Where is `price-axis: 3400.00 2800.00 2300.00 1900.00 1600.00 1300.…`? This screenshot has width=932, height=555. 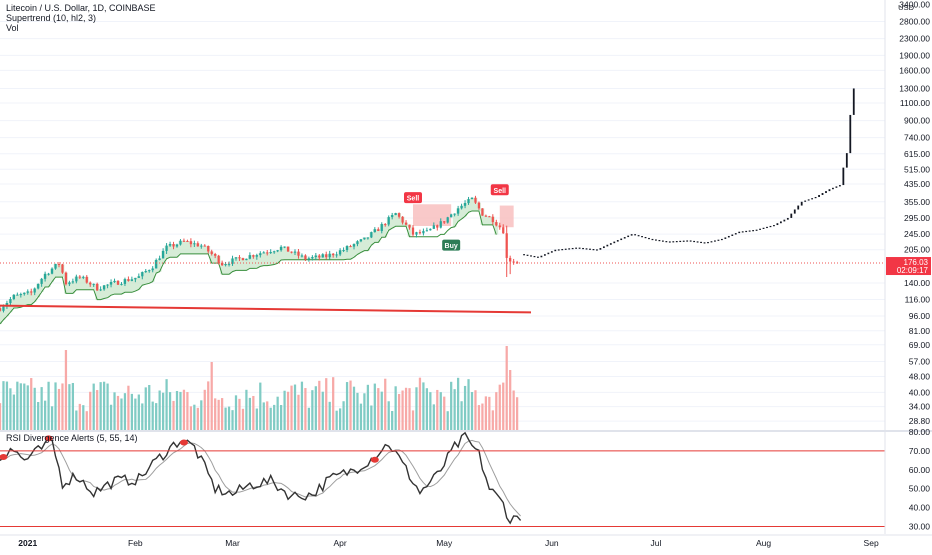
price-axis: 3400.00 2800.00 2300.00 1900.00 1600.00 1300.… is located at coordinates (908, 267).